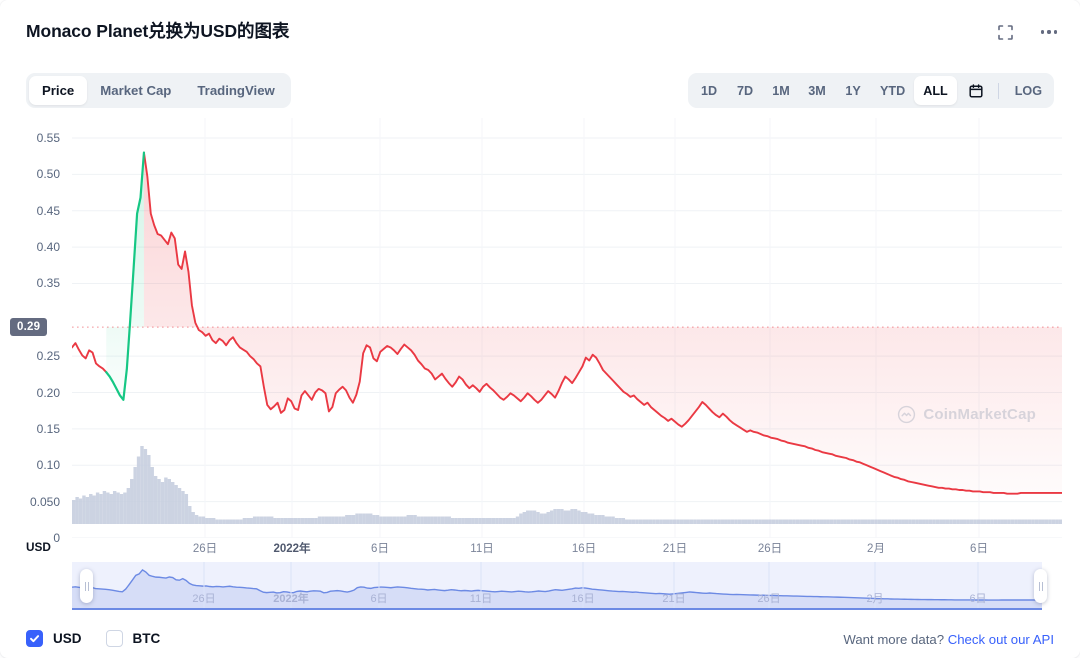 Image resolution: width=1080 pixels, height=658 pixels. I want to click on navigator-svg, so click(556, 586).